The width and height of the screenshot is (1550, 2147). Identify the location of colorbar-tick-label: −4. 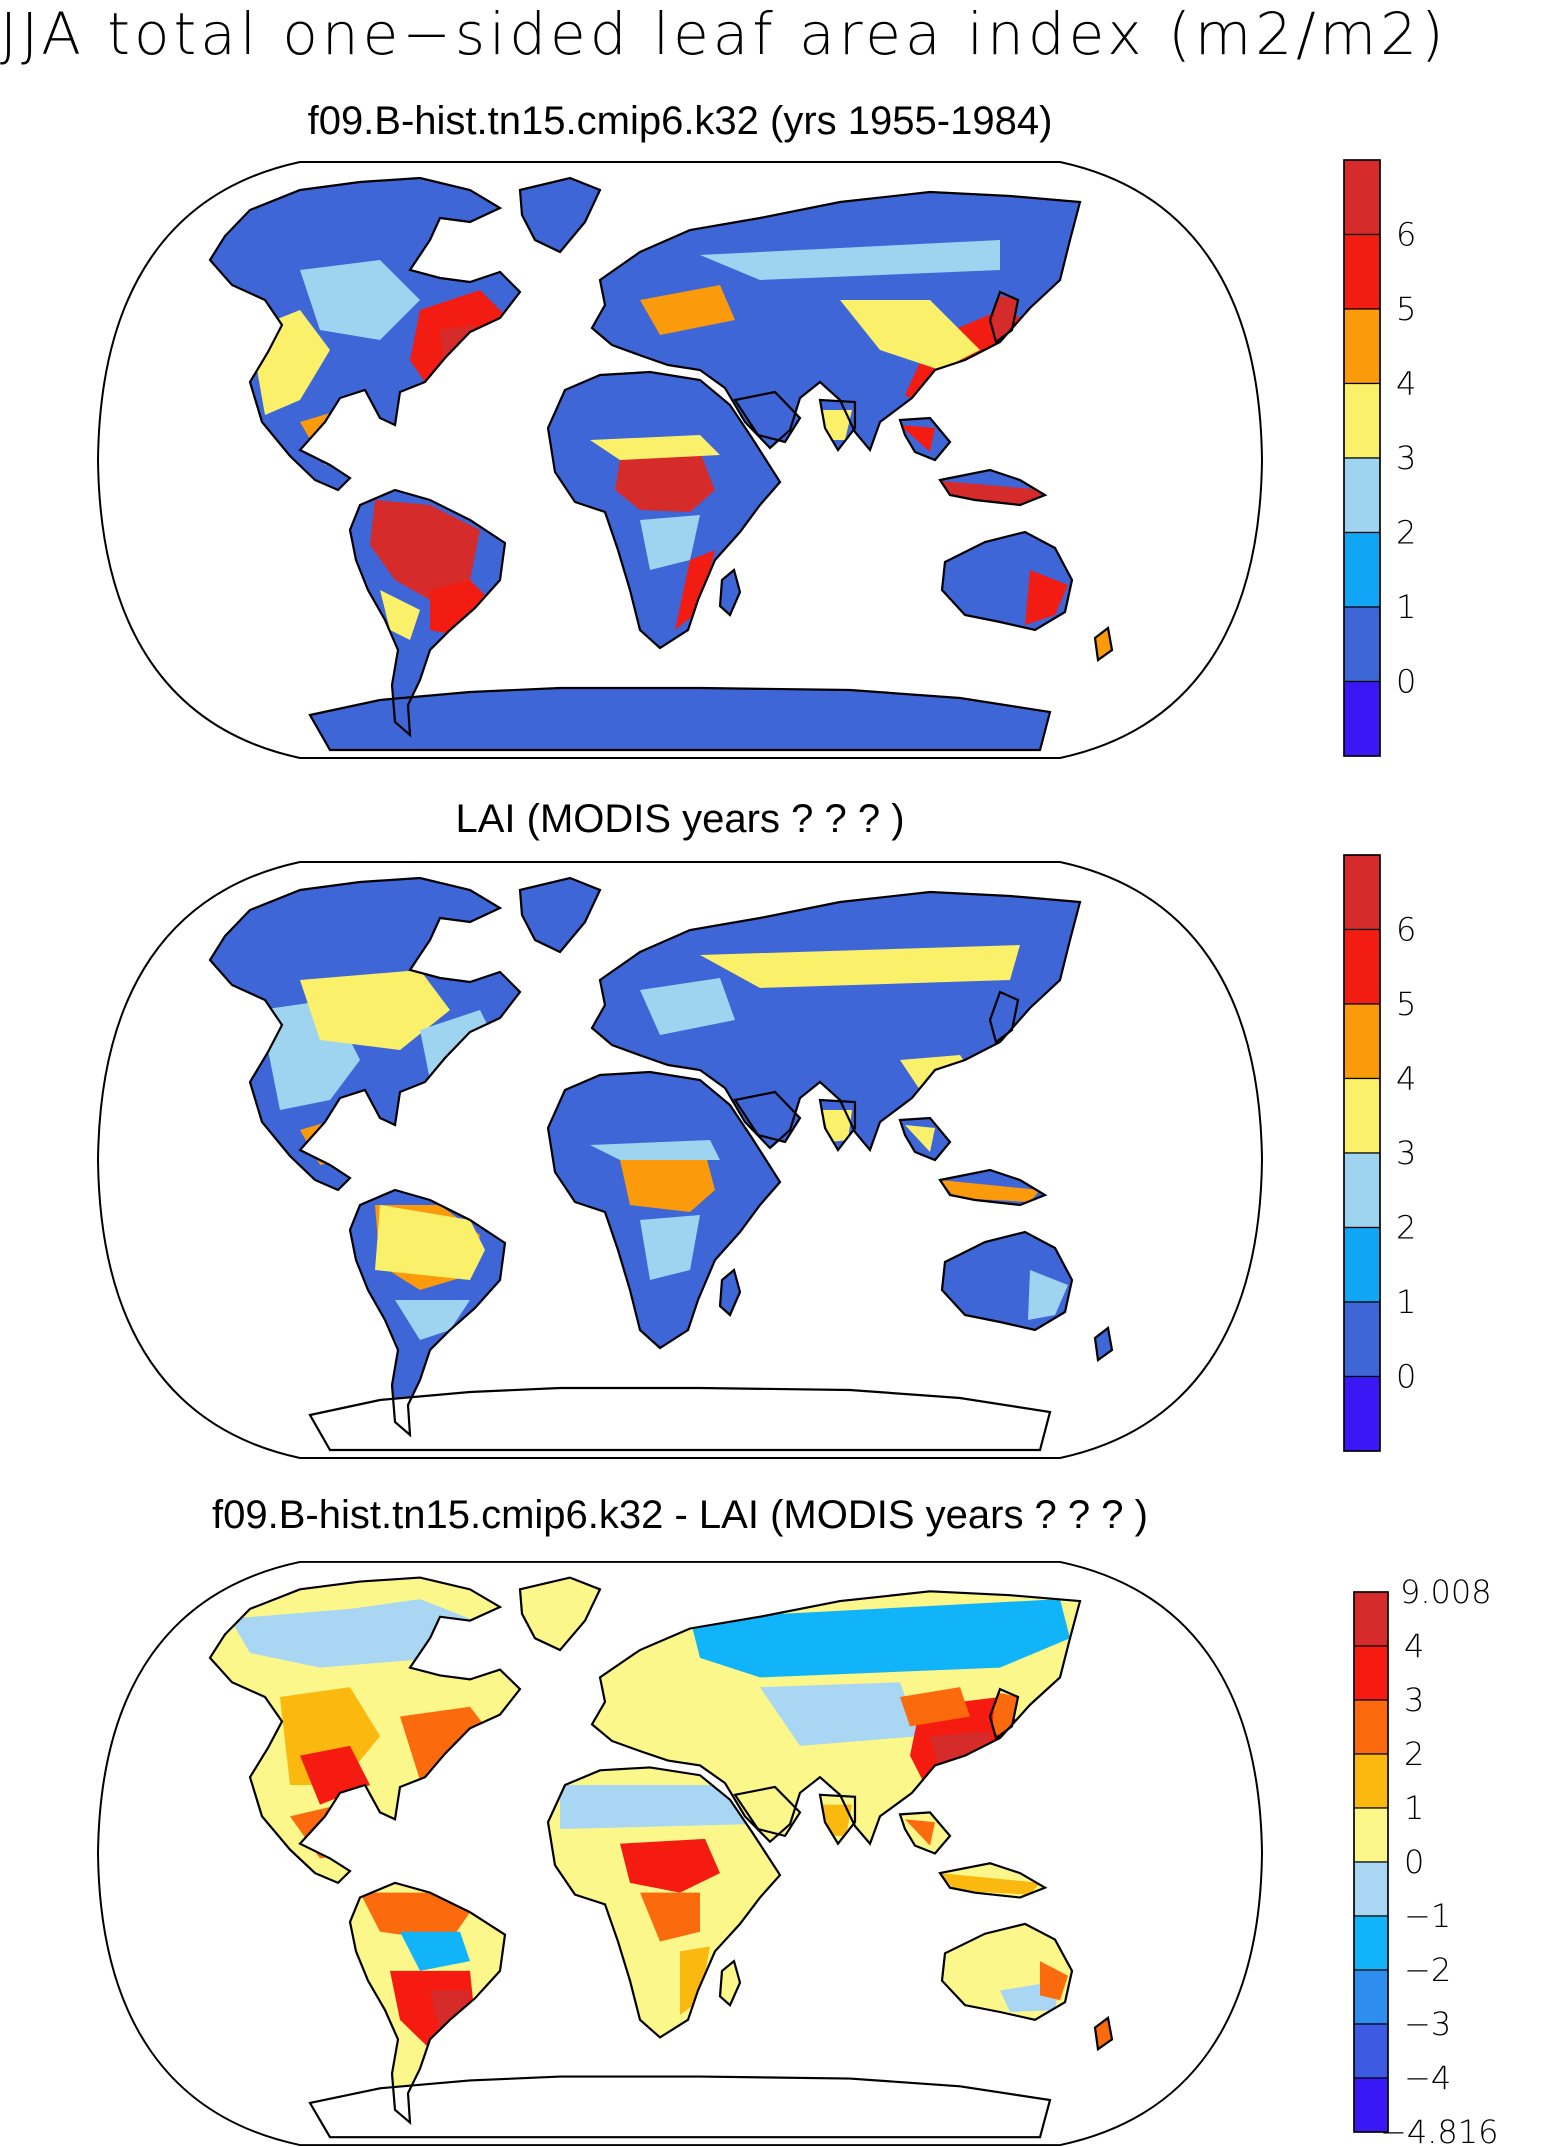
(1427, 2078).